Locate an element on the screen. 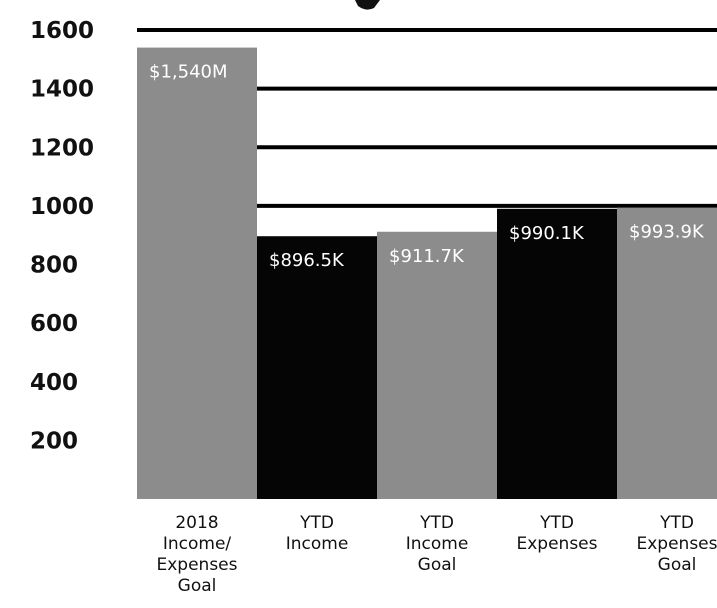 The image size is (717, 608). category-label-1: YTD Income is located at coordinates (317, 533).